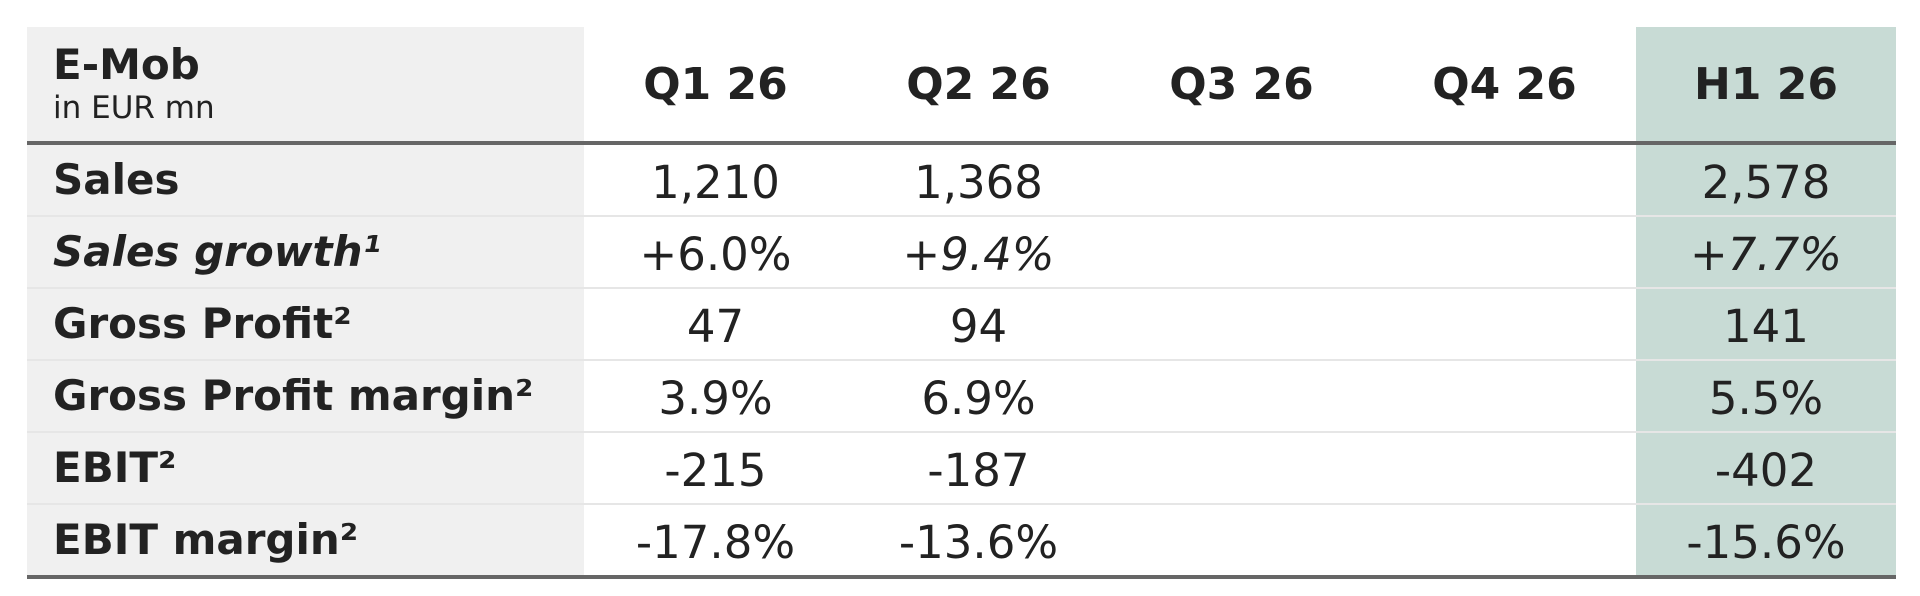  What do you see at coordinates (1766, 468) in the screenshot?
I see `cell-h1: -402` at bounding box center [1766, 468].